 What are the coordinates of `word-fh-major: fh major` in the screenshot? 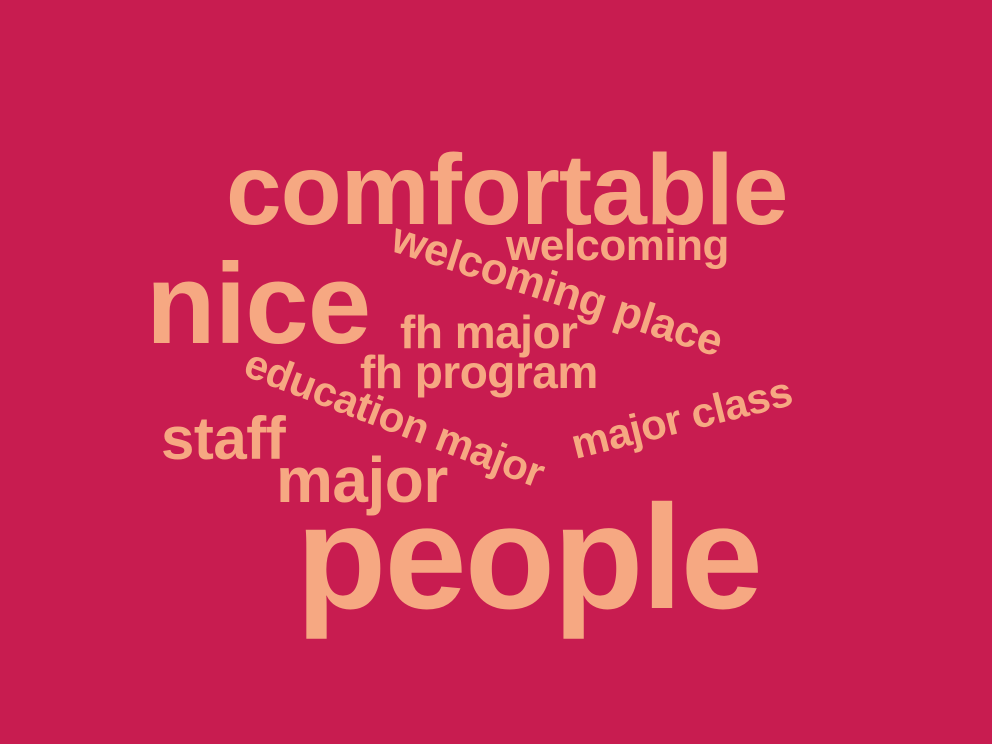 It's located at (489, 332).